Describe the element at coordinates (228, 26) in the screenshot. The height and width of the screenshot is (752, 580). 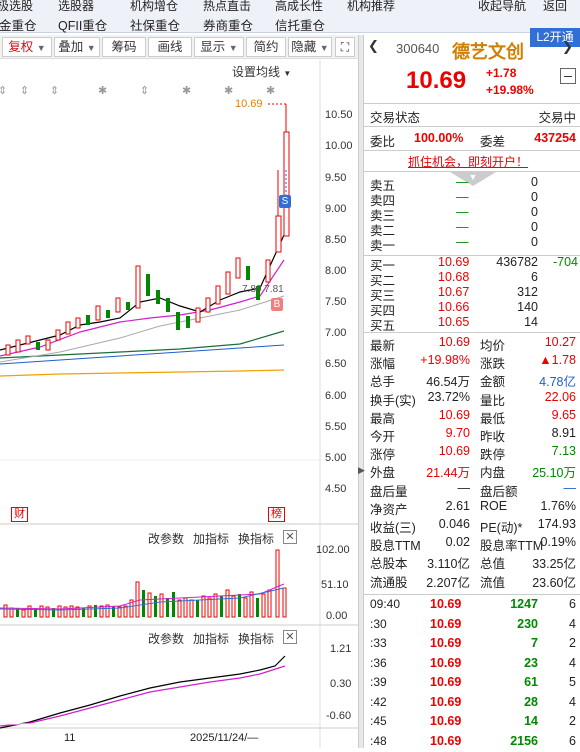
I see `nav-item: 券商重仓` at that location.